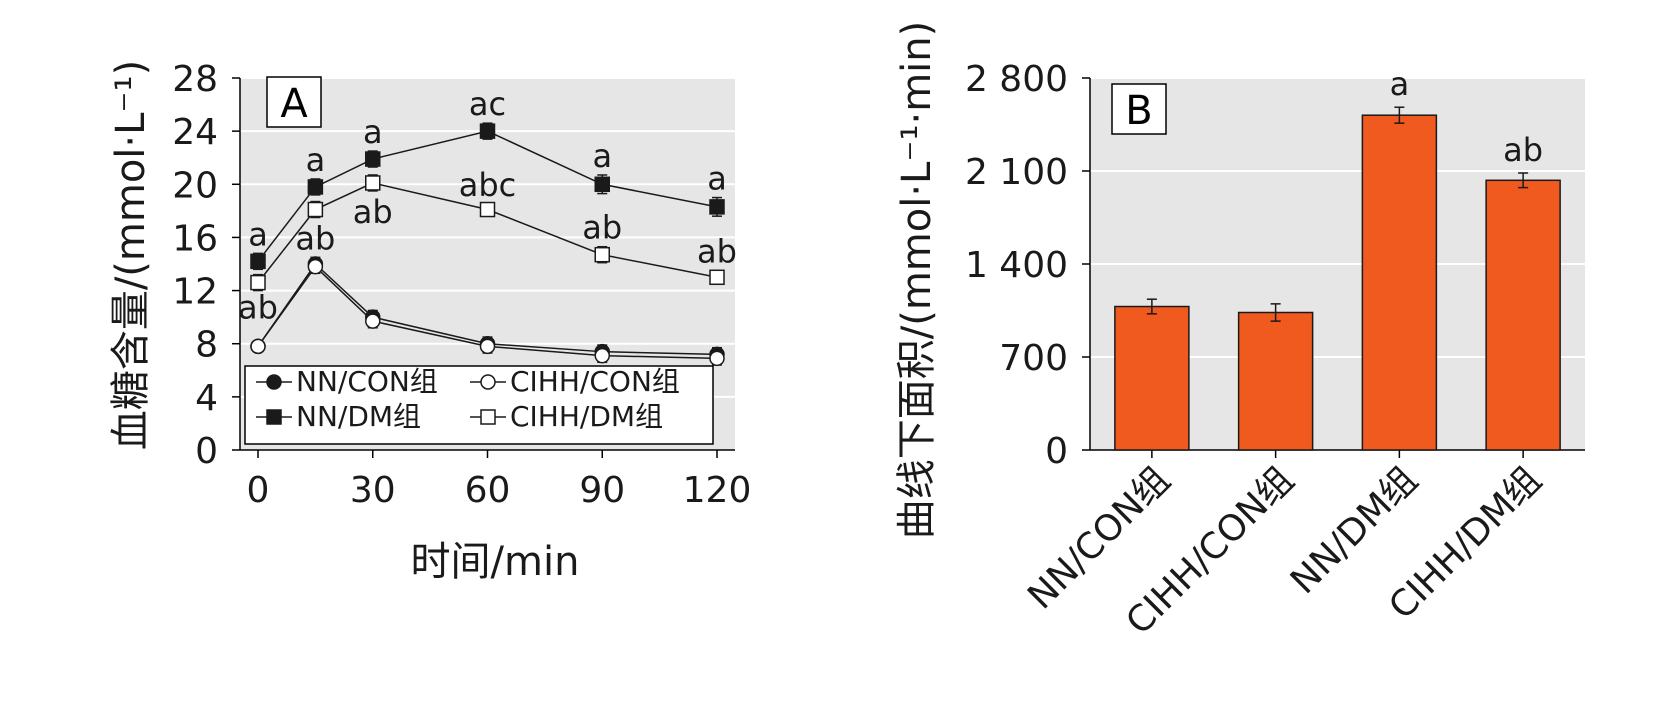  What do you see at coordinates (258, 490) in the screenshot?
I see `chart-a-x-tick-label: 0` at bounding box center [258, 490].